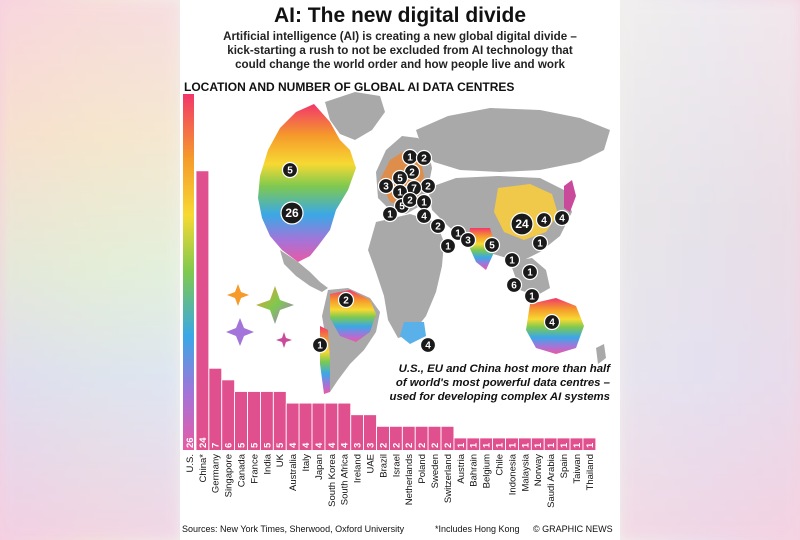 The image size is (800, 540). Describe the element at coordinates (551, 480) in the screenshot. I see `category-label: Saudi Arabia` at that location.